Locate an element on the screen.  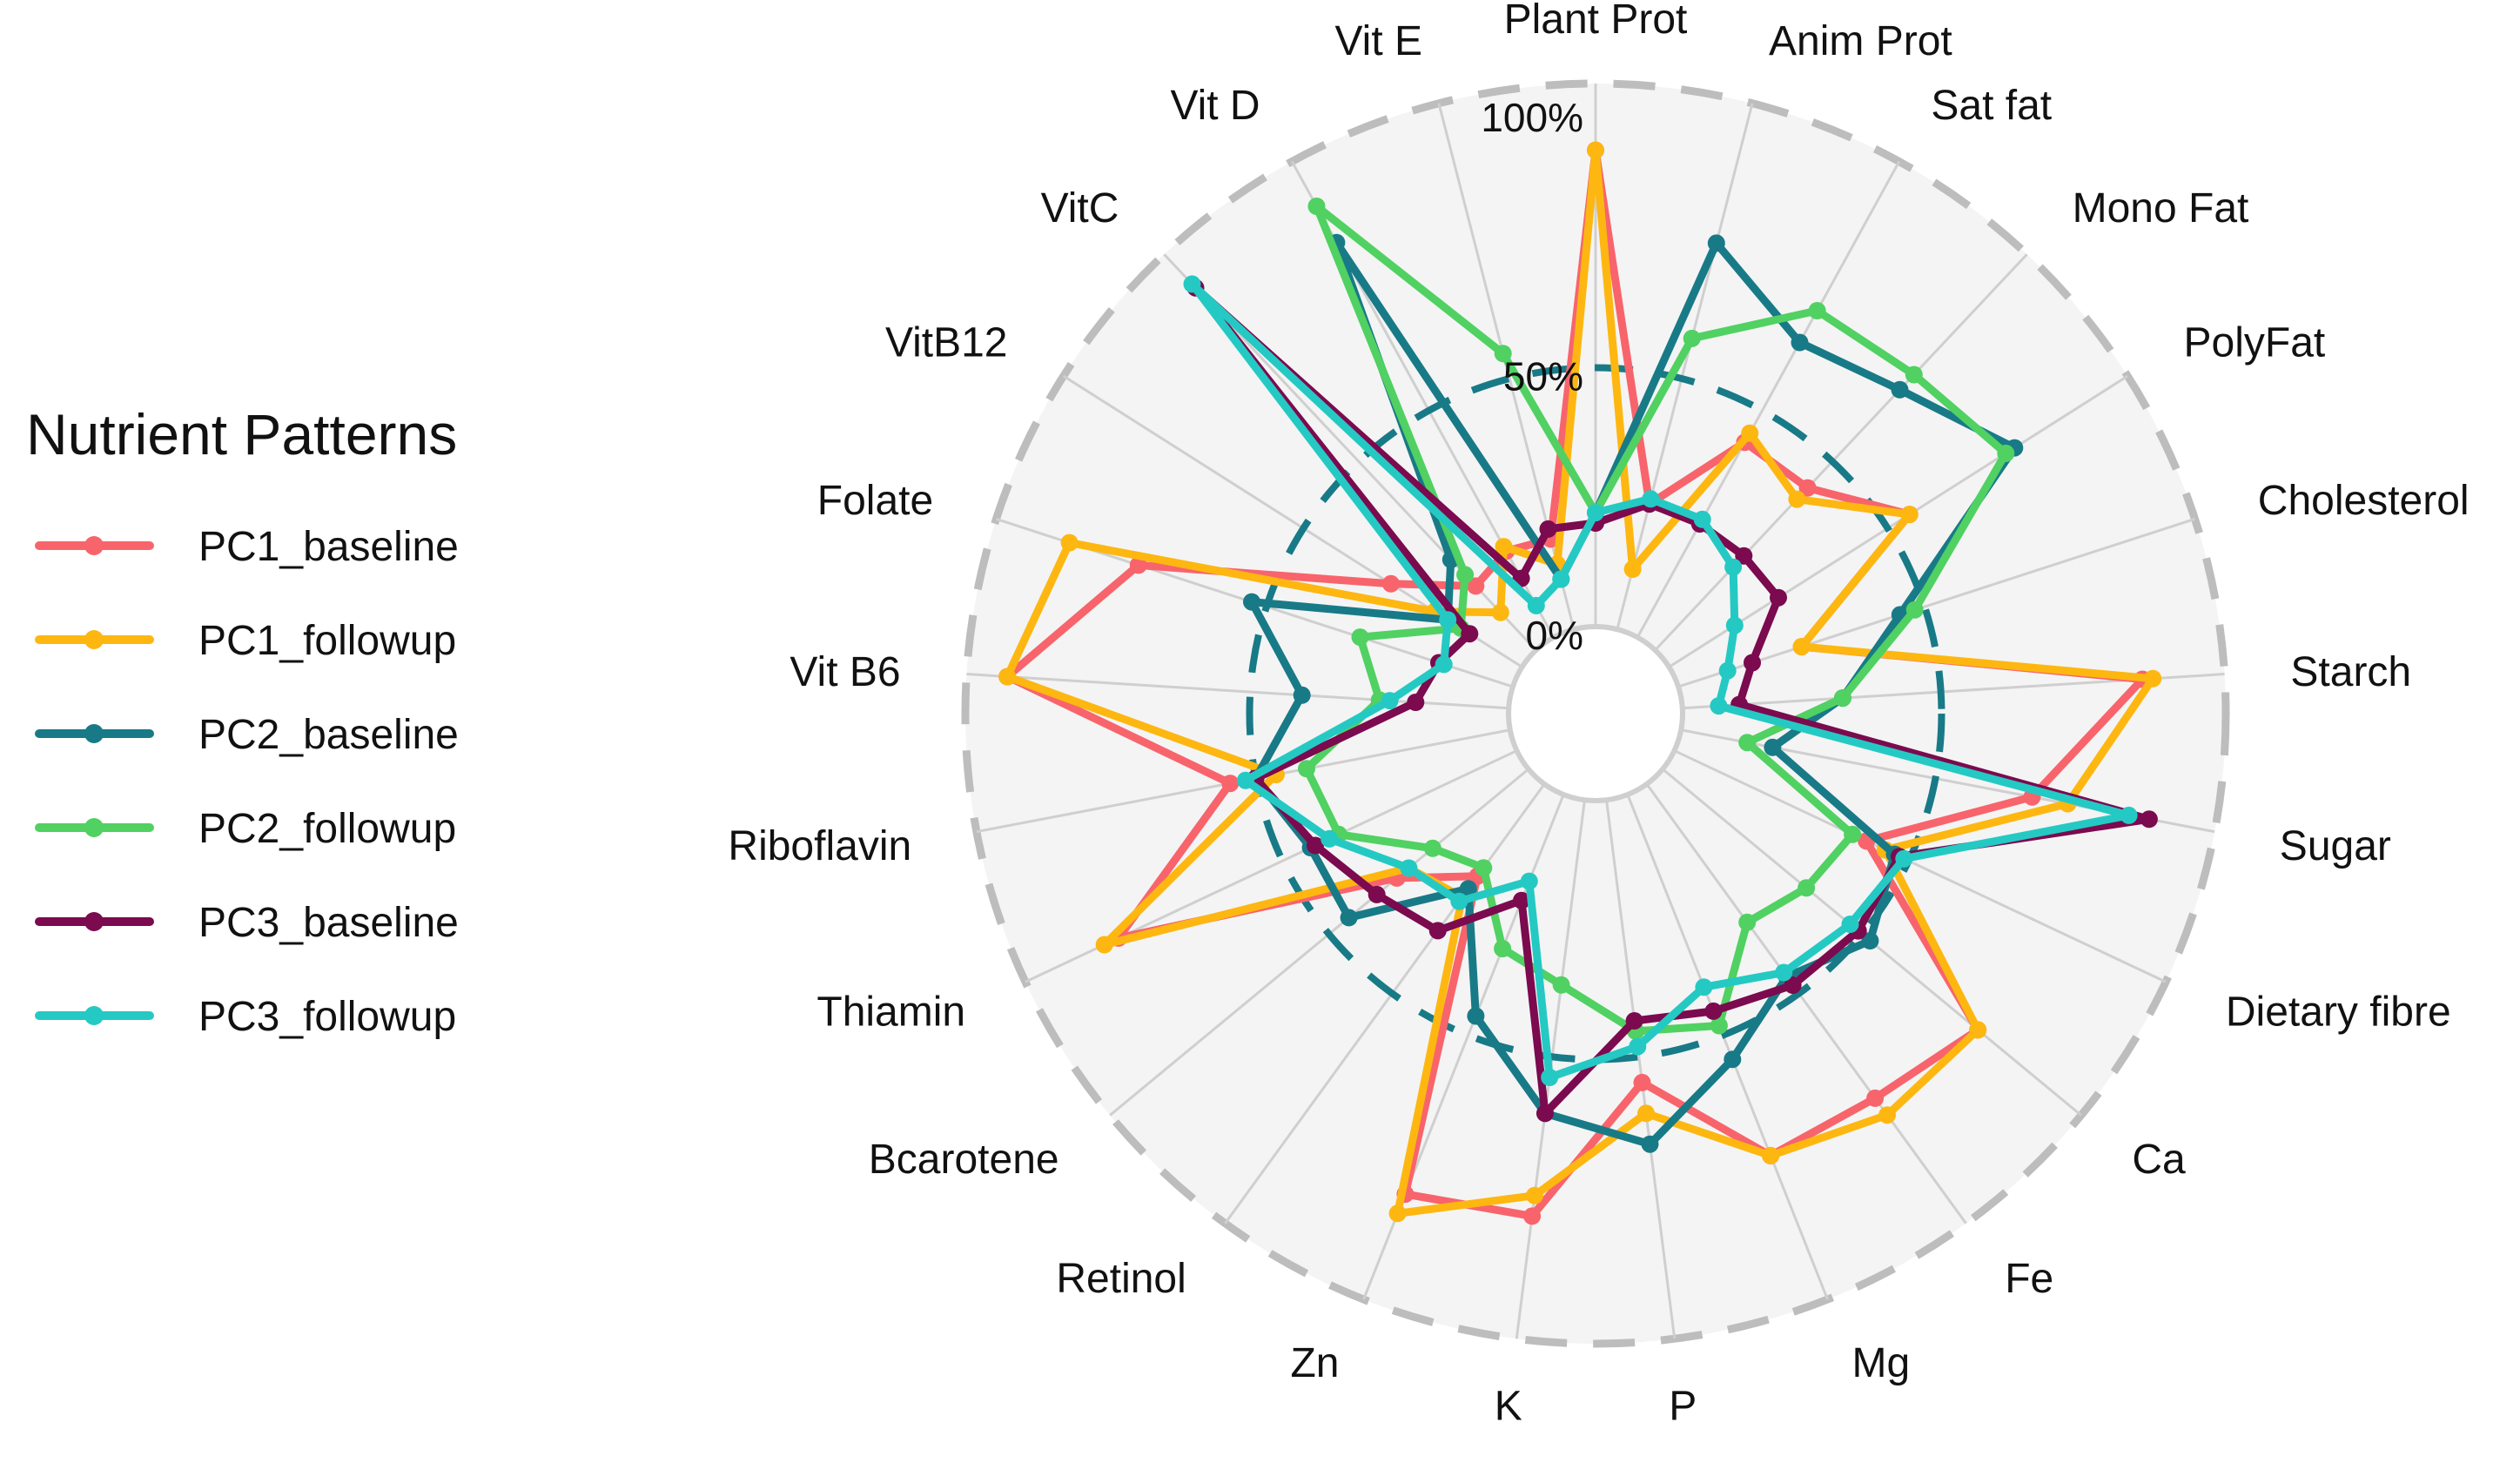
ring-50-percent is located at coordinates (1595, 713).